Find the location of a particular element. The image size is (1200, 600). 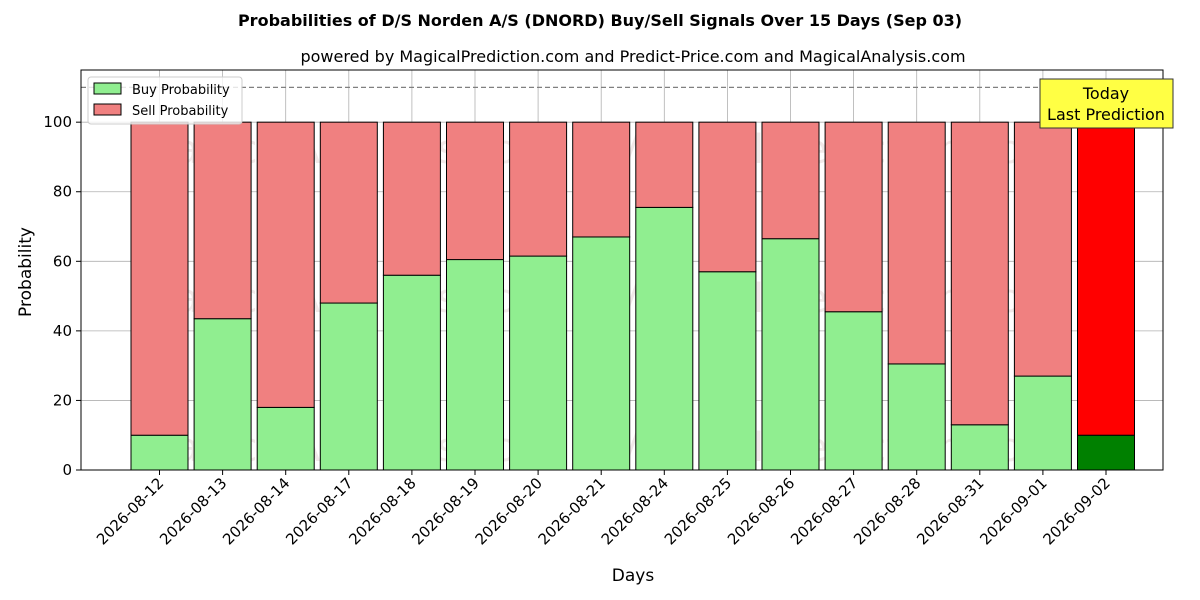

x-tick-label: 2026-08-19 is located at coordinates (445, 511).